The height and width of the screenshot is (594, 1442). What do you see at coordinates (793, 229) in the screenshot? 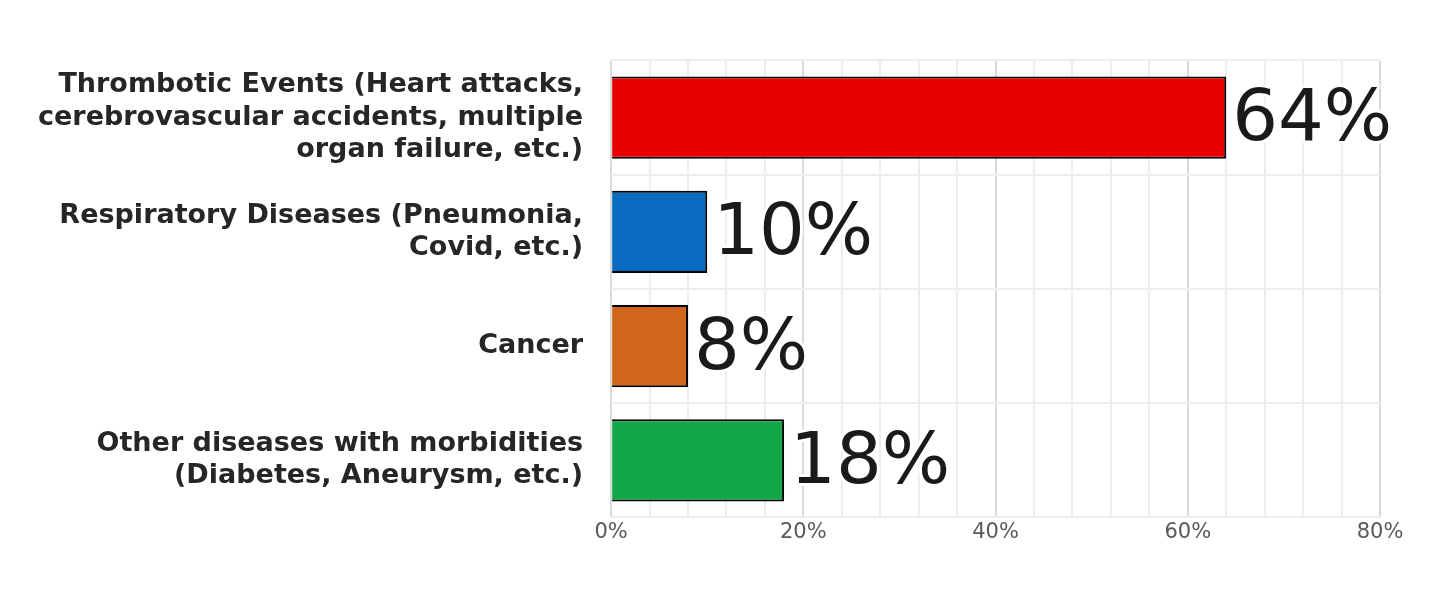
I see `data-label: 10%` at bounding box center [793, 229].